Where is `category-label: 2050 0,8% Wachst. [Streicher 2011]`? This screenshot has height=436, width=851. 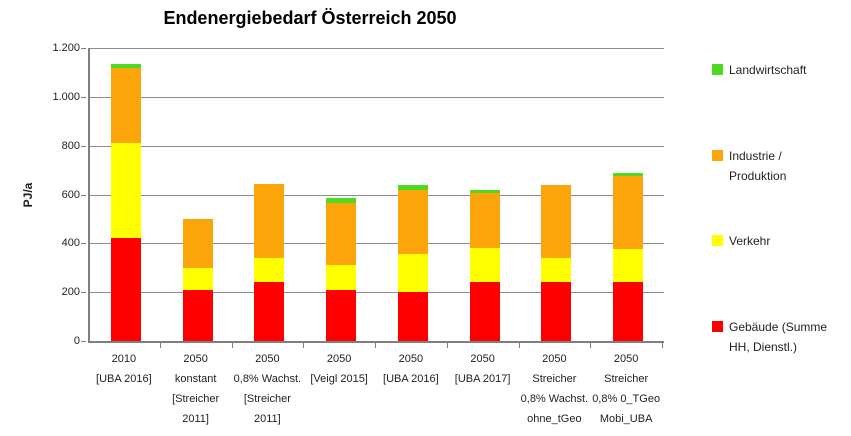
category-label: 2050 0,8% Wachst. [Streicher 2011] is located at coordinates (268, 389).